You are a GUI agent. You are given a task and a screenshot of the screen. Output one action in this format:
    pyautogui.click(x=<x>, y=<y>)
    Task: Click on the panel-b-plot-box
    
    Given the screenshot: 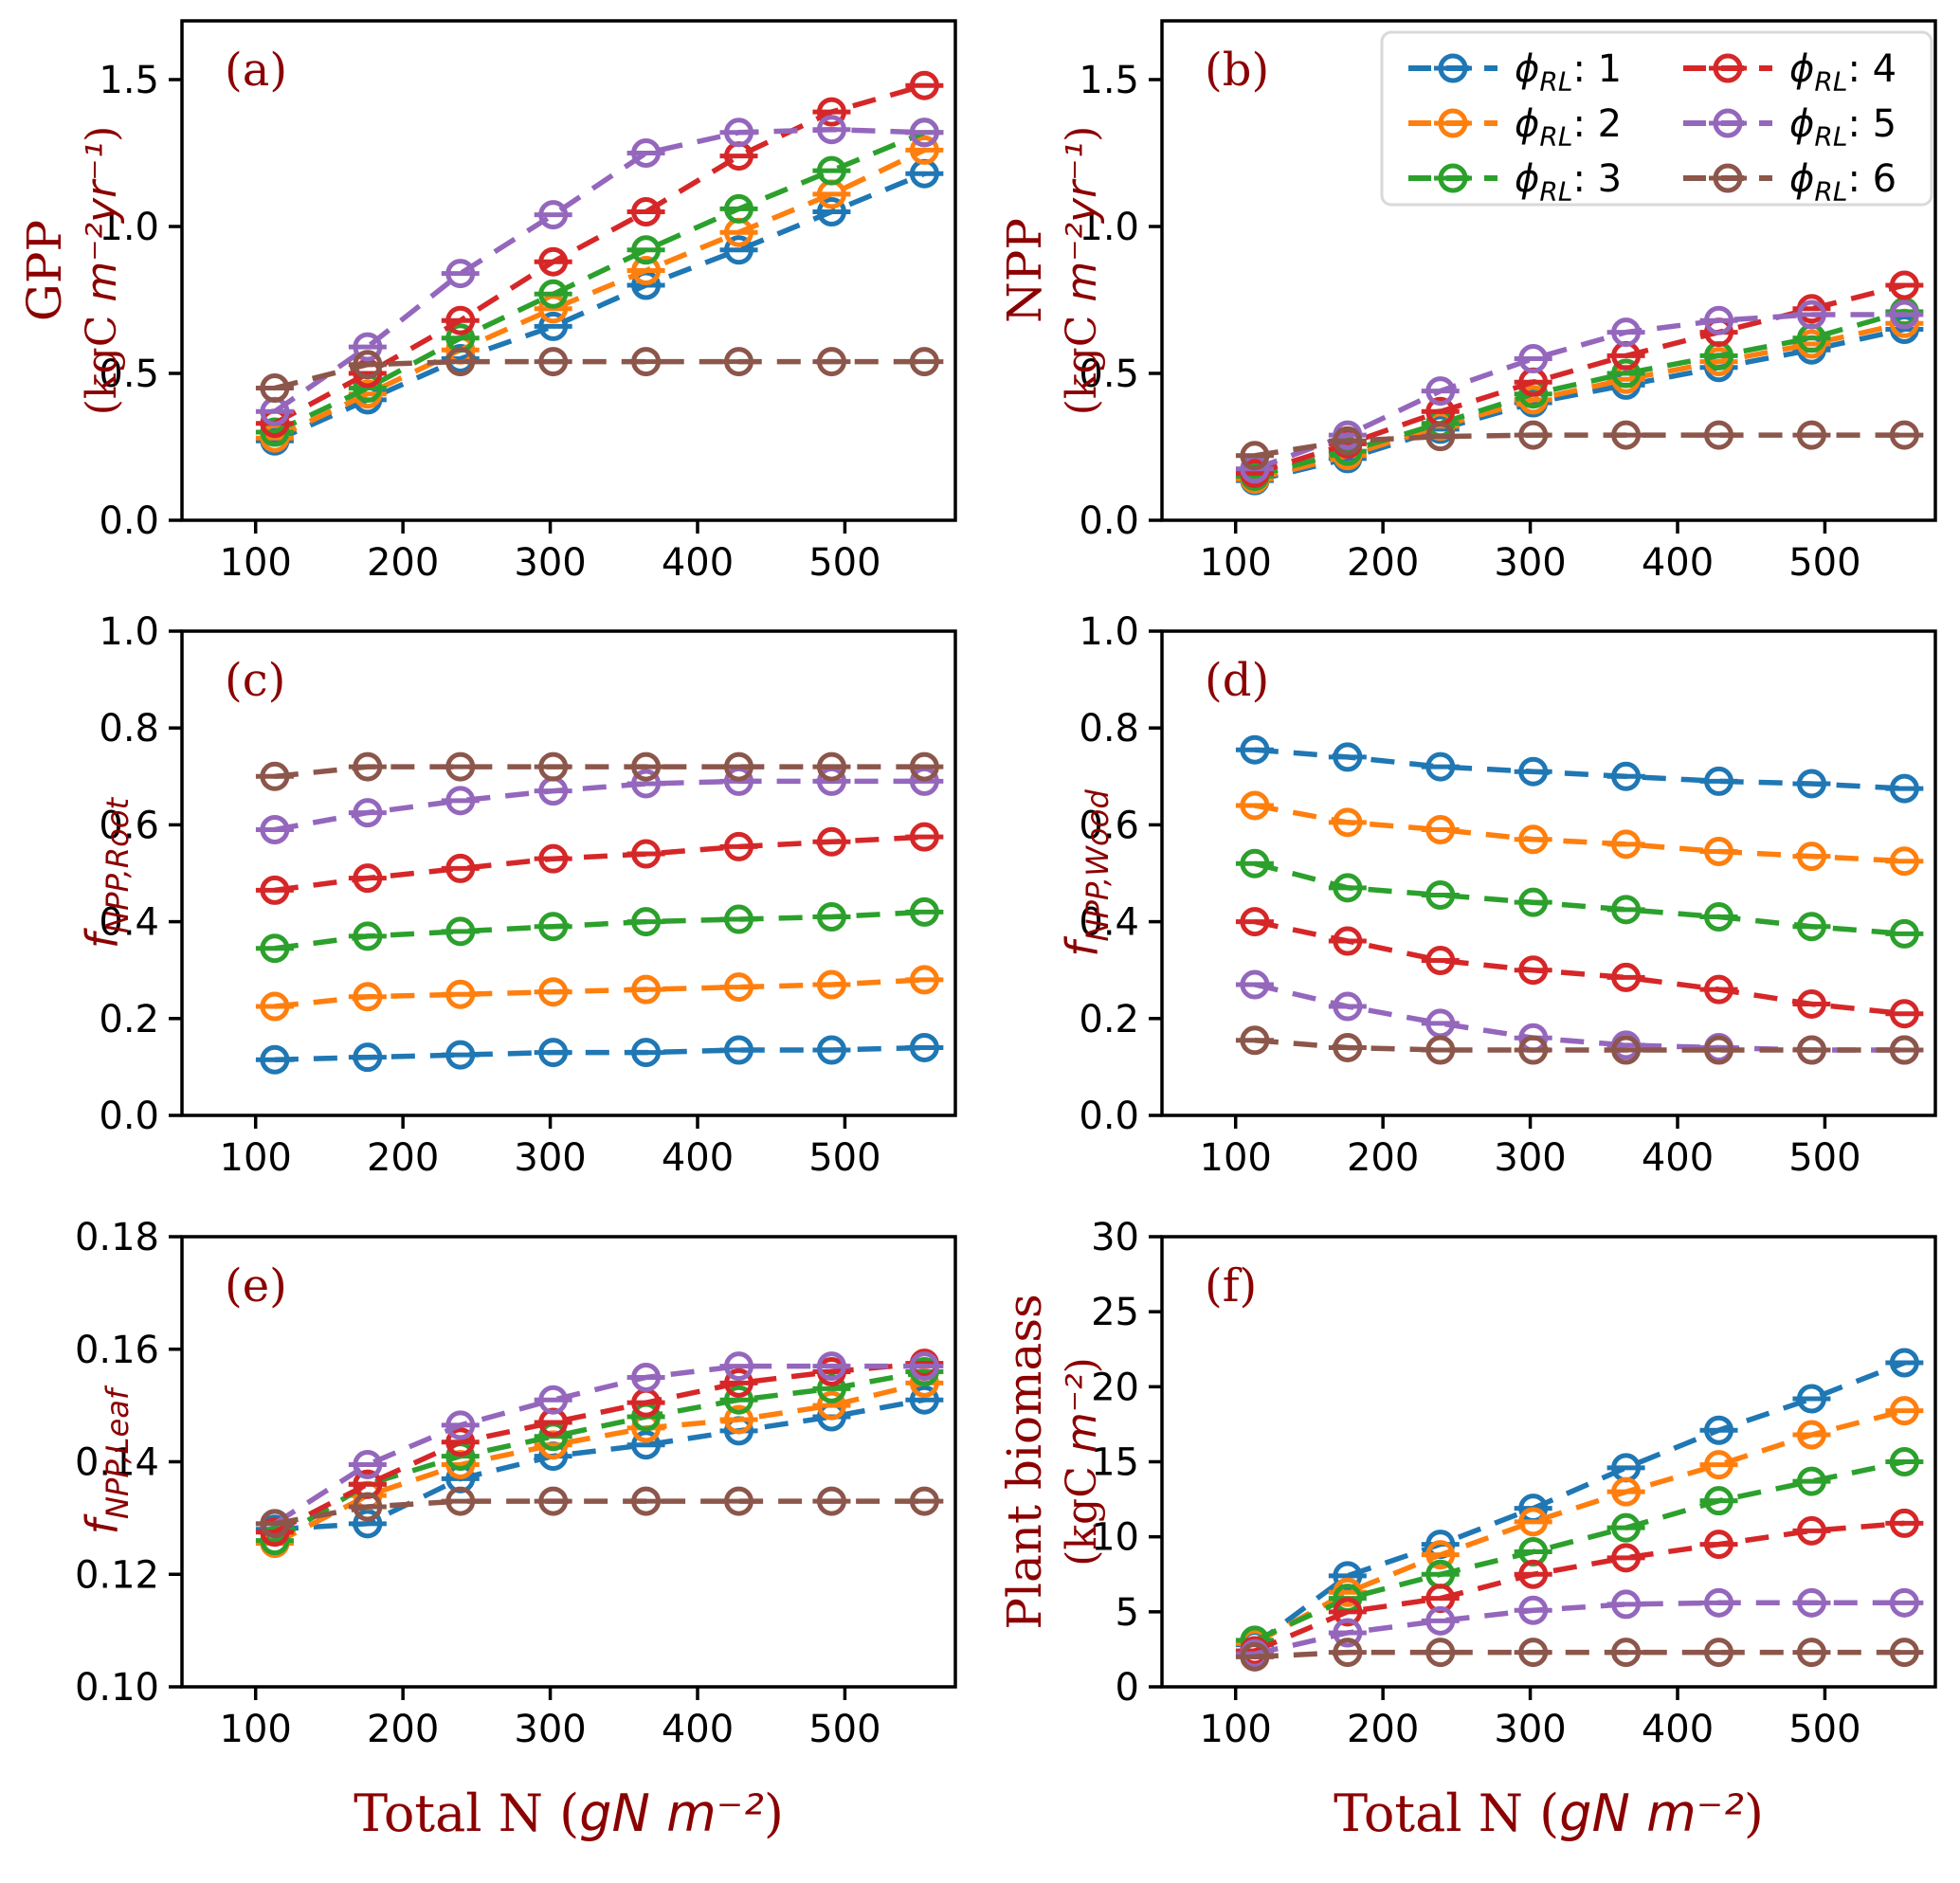 What is the action you would take?
    pyautogui.click(x=1548, y=270)
    